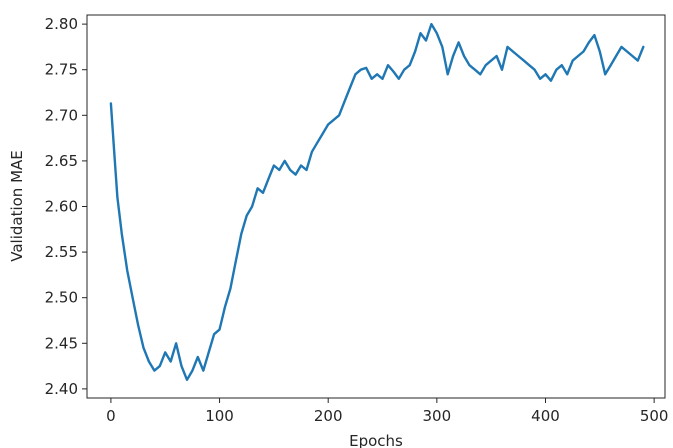 The height and width of the screenshot is (448, 673). I want to click on y-tick-label: 2.65, so click(61, 161).